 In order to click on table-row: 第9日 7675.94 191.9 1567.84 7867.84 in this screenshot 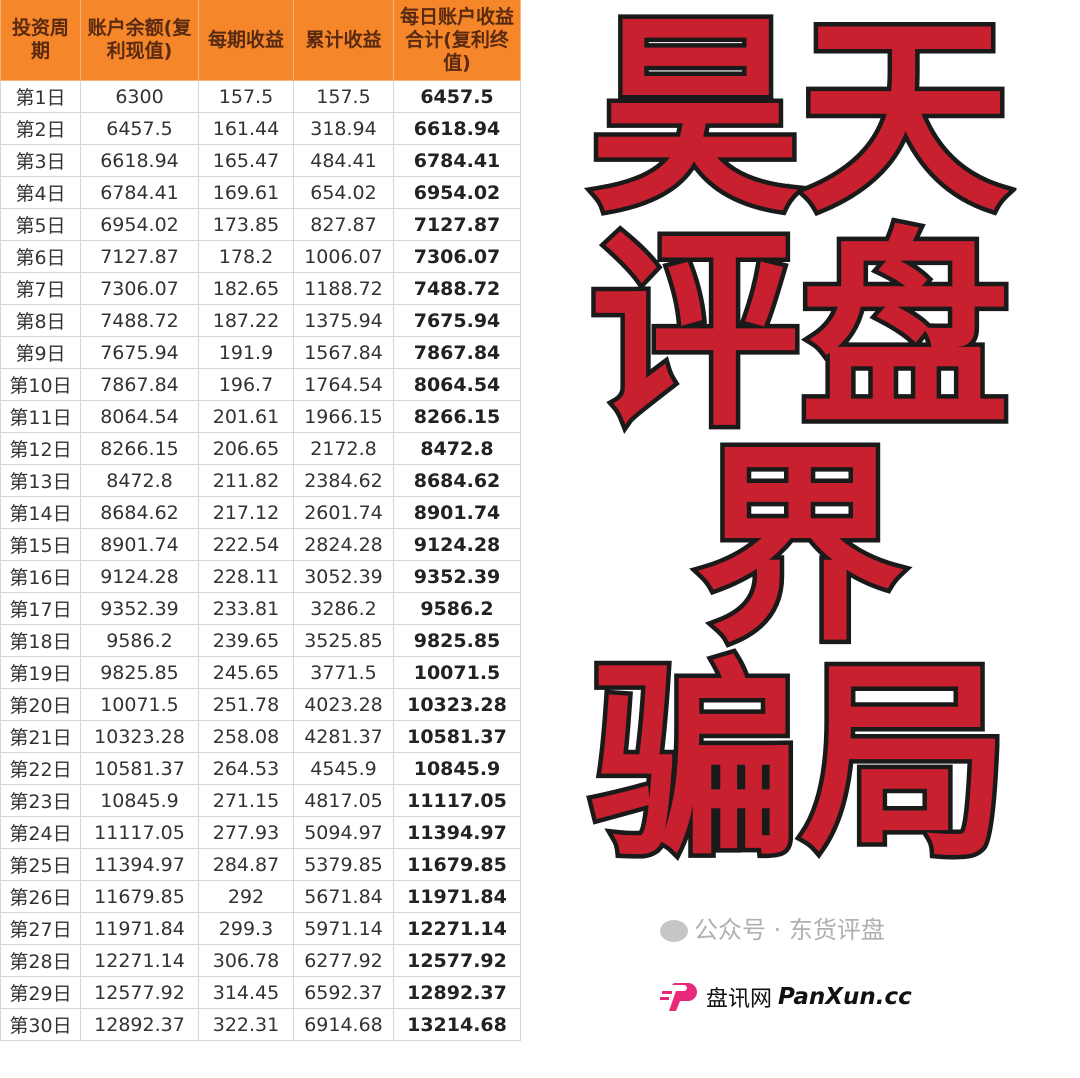, I will do `click(260, 352)`.